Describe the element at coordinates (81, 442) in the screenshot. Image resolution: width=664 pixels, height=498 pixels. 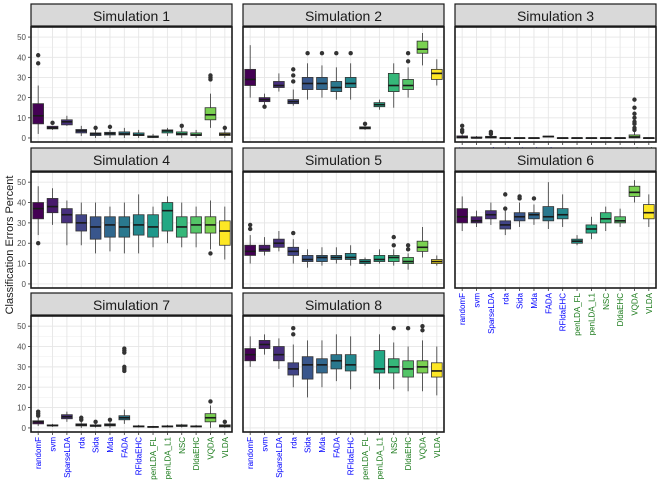
I see `x-tick-label: rda` at that location.